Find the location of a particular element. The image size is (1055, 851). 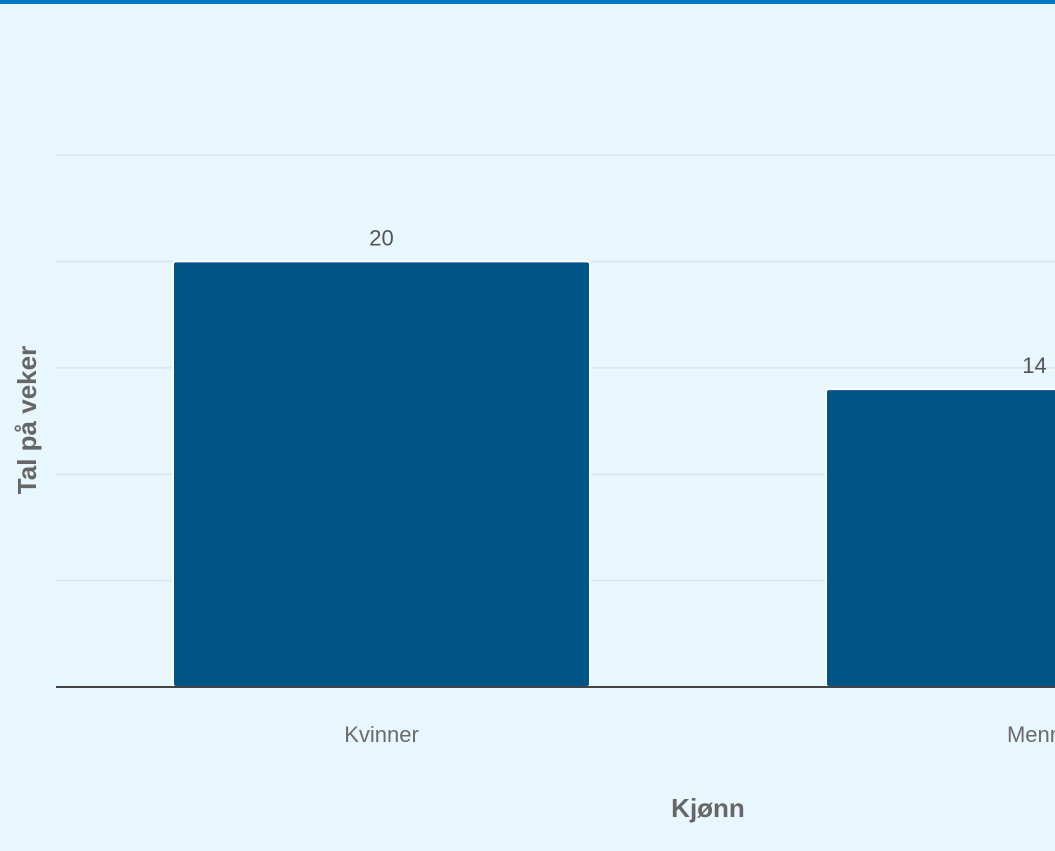

top-accent-bar is located at coordinates (527, 2).